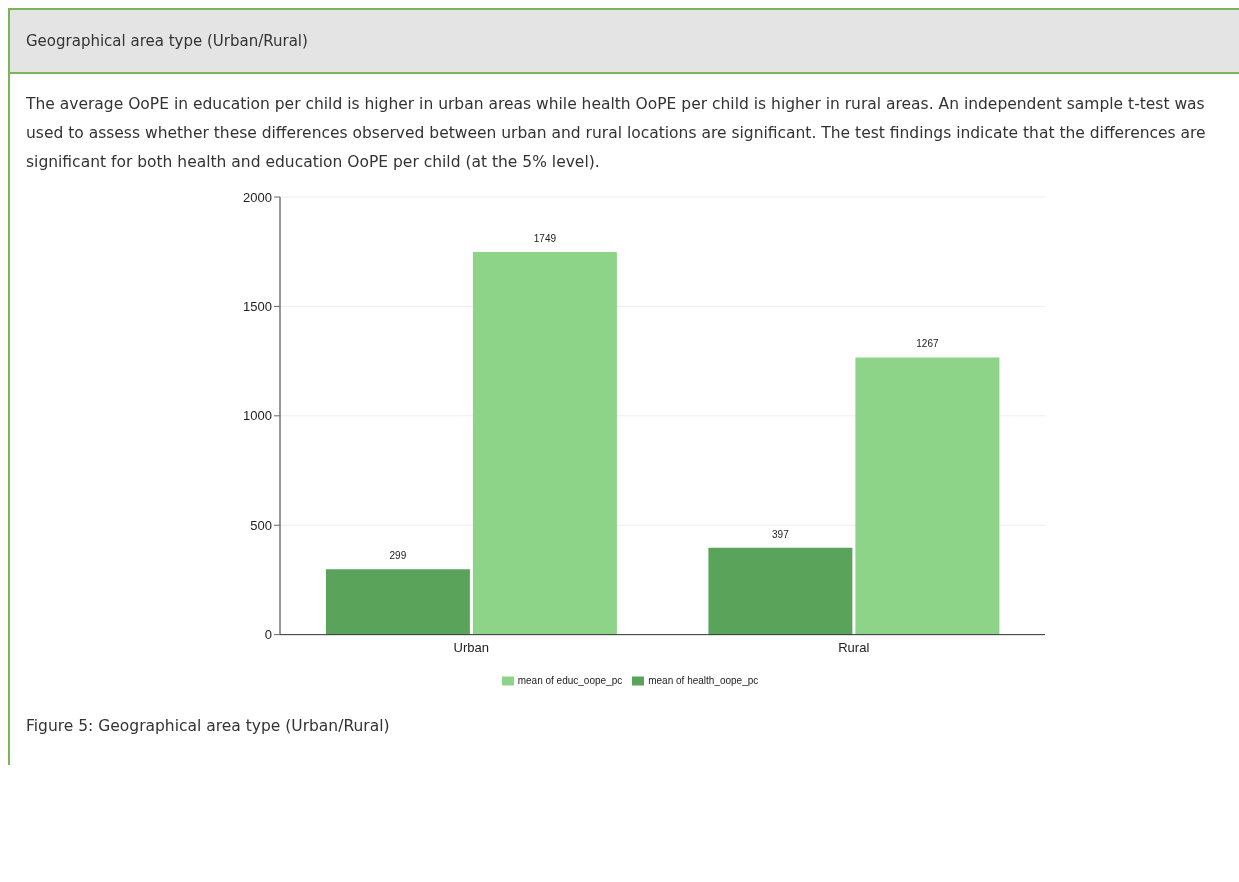 The width and height of the screenshot is (1239, 882). Describe the element at coordinates (208, 726) in the screenshot. I see `caption: Figure 5: Geographical area type (Urban/Rural)` at that location.